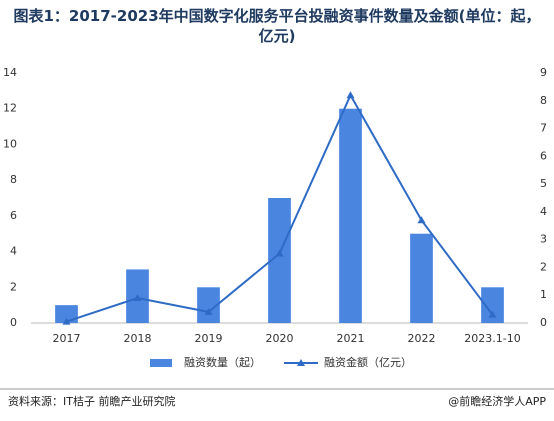  Describe the element at coordinates (13, 215) in the screenshot. I see `y-tick-label: 6` at that location.